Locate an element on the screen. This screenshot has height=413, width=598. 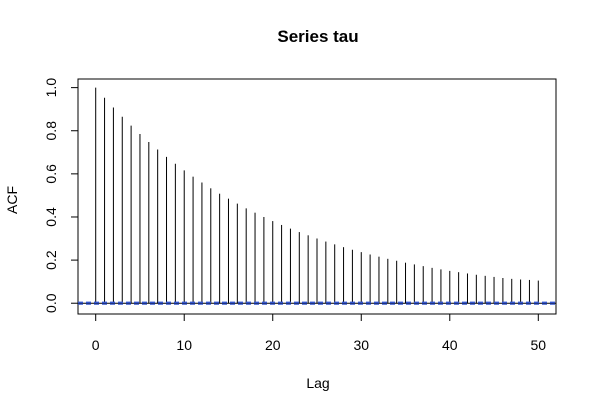
y-tick-label: 1.0 is located at coordinates (51, 88).